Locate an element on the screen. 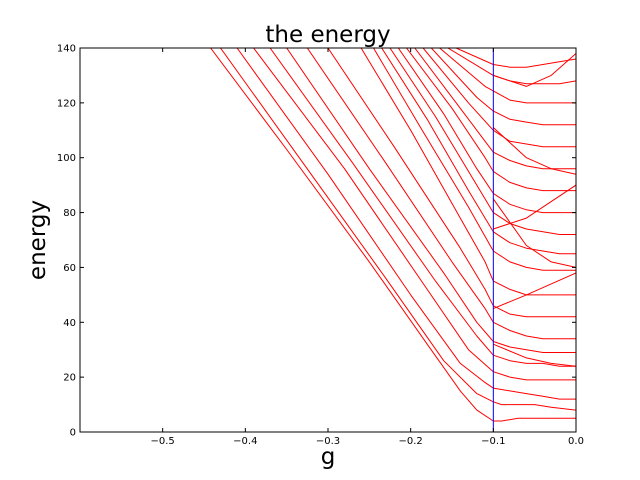  y-tick-label: 100 is located at coordinates (66, 158).